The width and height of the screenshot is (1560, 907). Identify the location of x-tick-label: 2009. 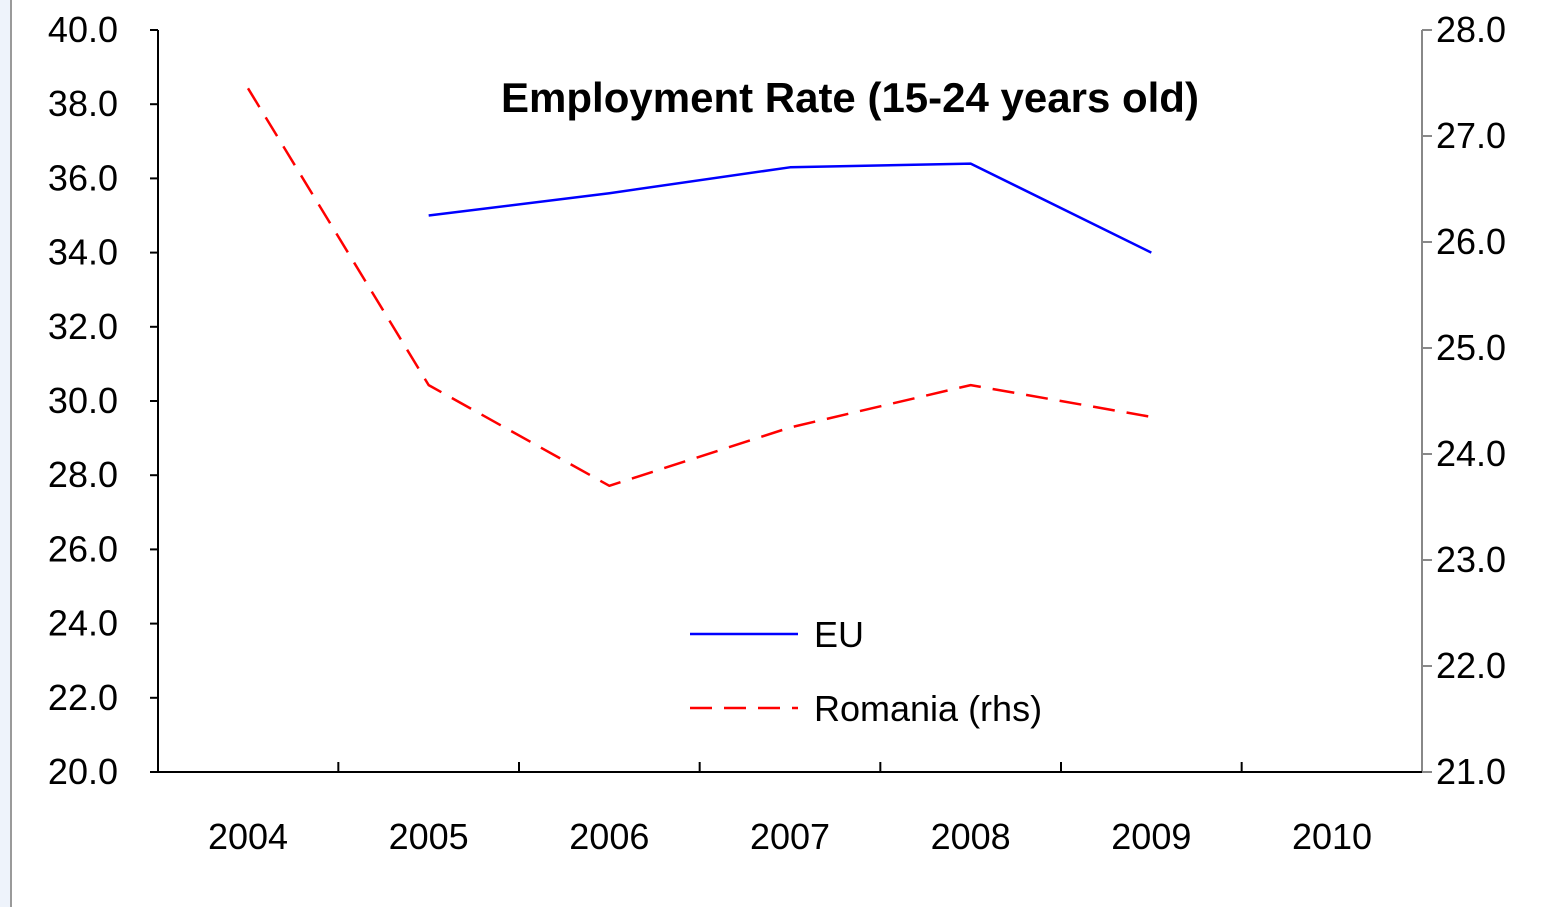
(1151, 836).